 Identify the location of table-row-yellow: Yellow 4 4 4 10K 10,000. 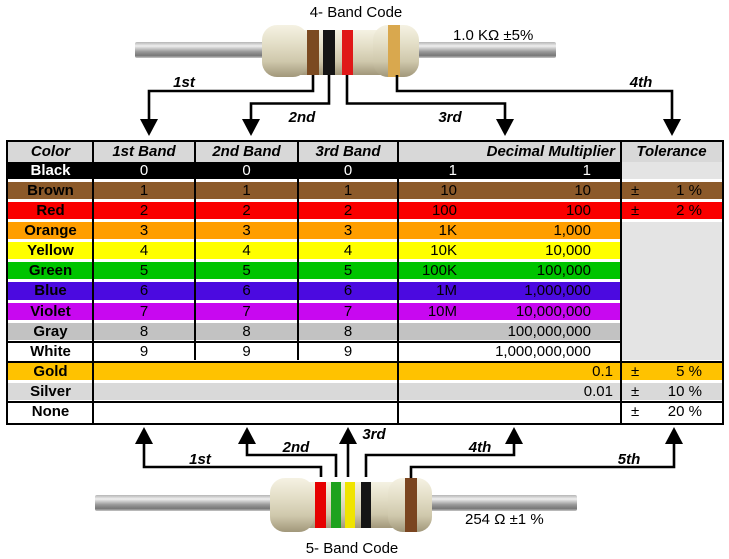
(365, 252).